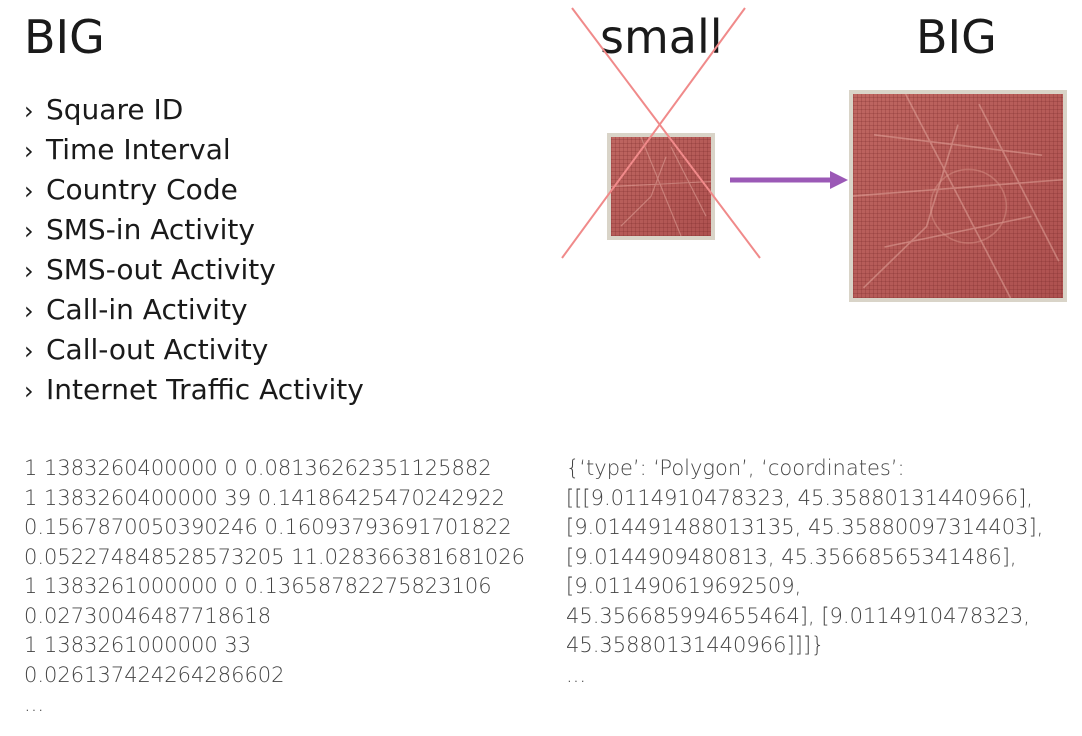 The width and height of the screenshot is (1082, 736). I want to click on data-line: 0.1567870050390246 0.16093793691701822, so click(268, 527).